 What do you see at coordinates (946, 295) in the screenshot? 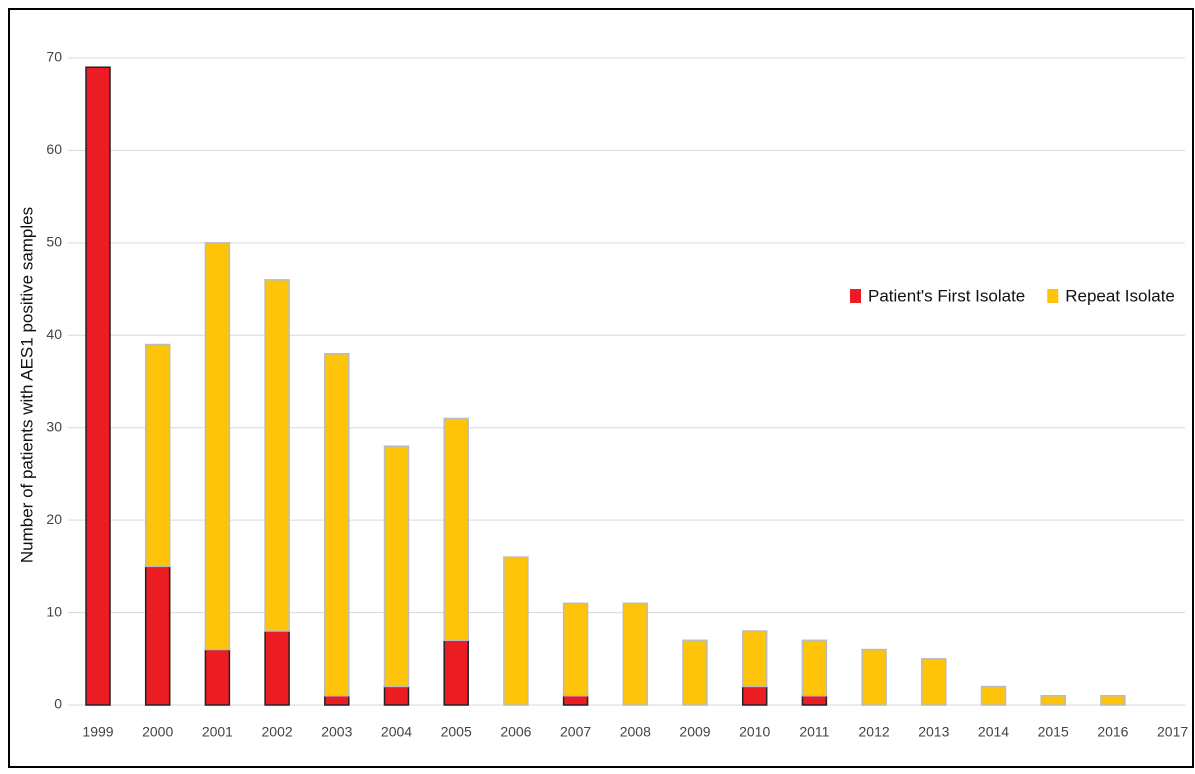
I see `legend-label: Patient's First Isolate` at bounding box center [946, 295].